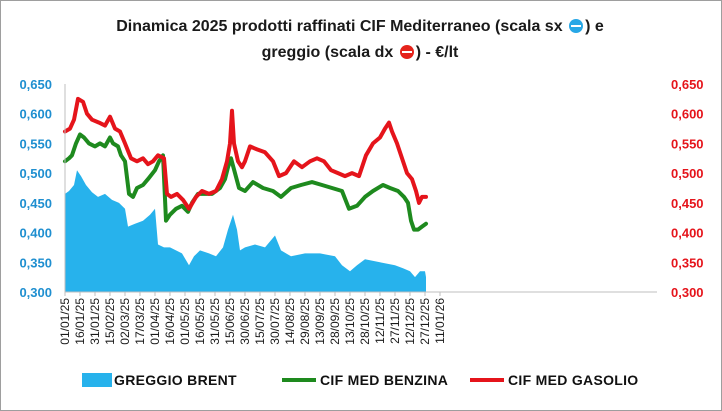 The image size is (722, 411). Describe the element at coordinates (320, 321) in the screenshot. I see `x-tick-label: 13/09/25` at that location.